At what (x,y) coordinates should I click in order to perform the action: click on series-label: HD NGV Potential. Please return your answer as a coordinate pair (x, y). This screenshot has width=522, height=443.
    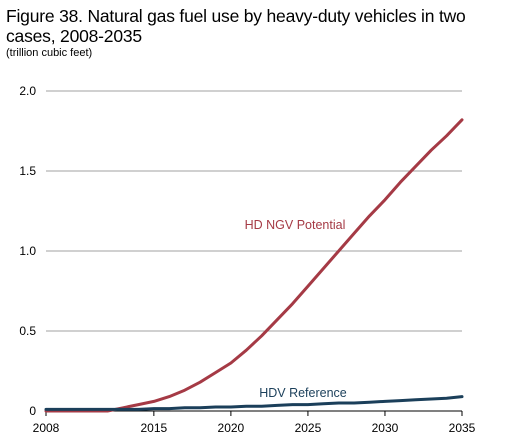
    Looking at the image, I should click on (295, 225).